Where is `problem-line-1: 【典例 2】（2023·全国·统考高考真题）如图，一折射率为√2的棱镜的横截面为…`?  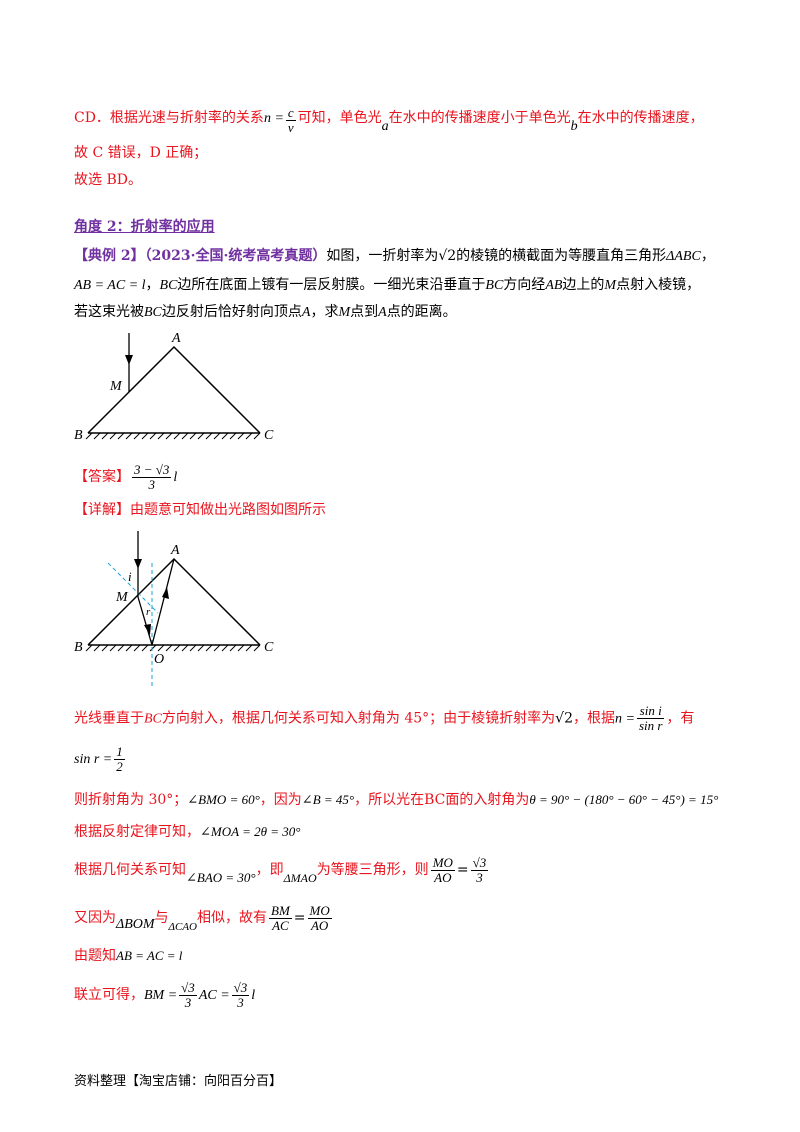 problem-line-1: 【典例 2】（2023·全国·统考高考真题）如图，一折射率为√2的棱镜的横截面为… is located at coordinates (394, 256).